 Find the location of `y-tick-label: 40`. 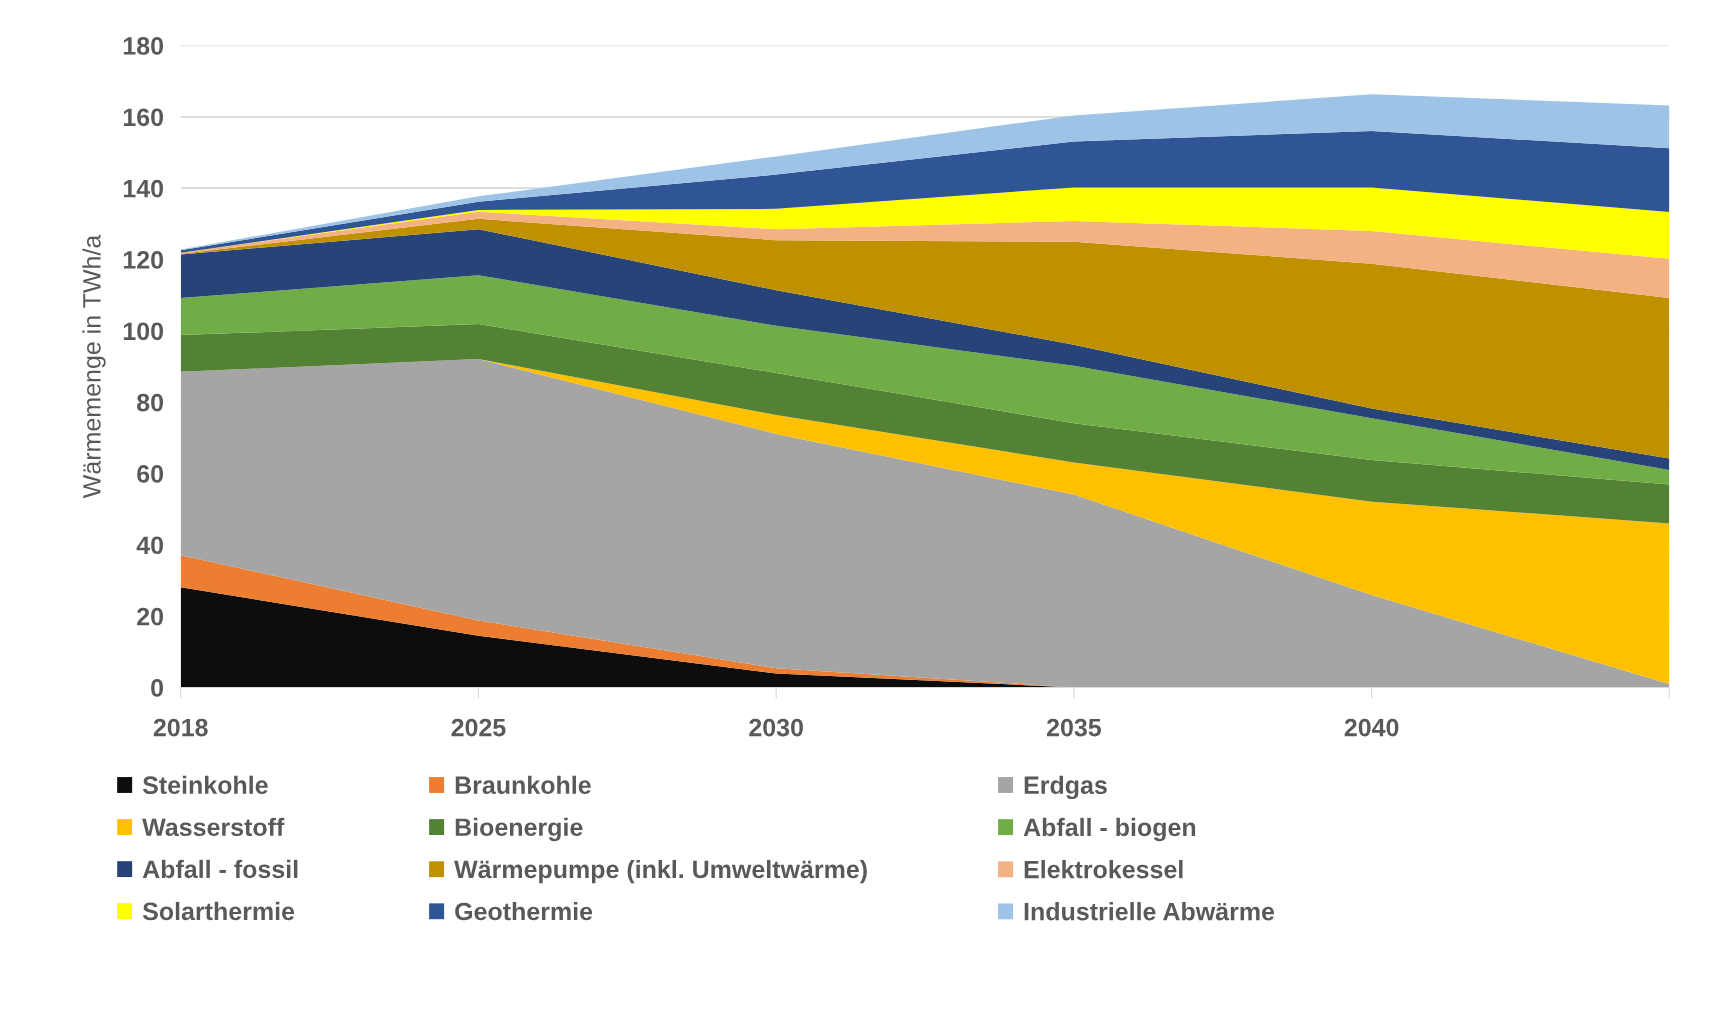

y-tick-label: 40 is located at coordinates (150, 545).